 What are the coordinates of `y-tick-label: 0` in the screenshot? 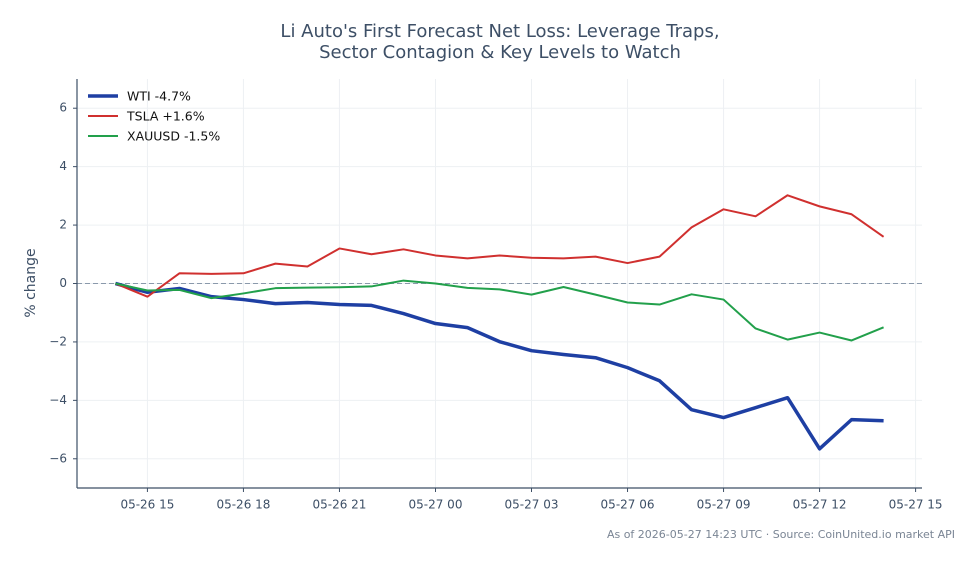 It's located at (63, 283).